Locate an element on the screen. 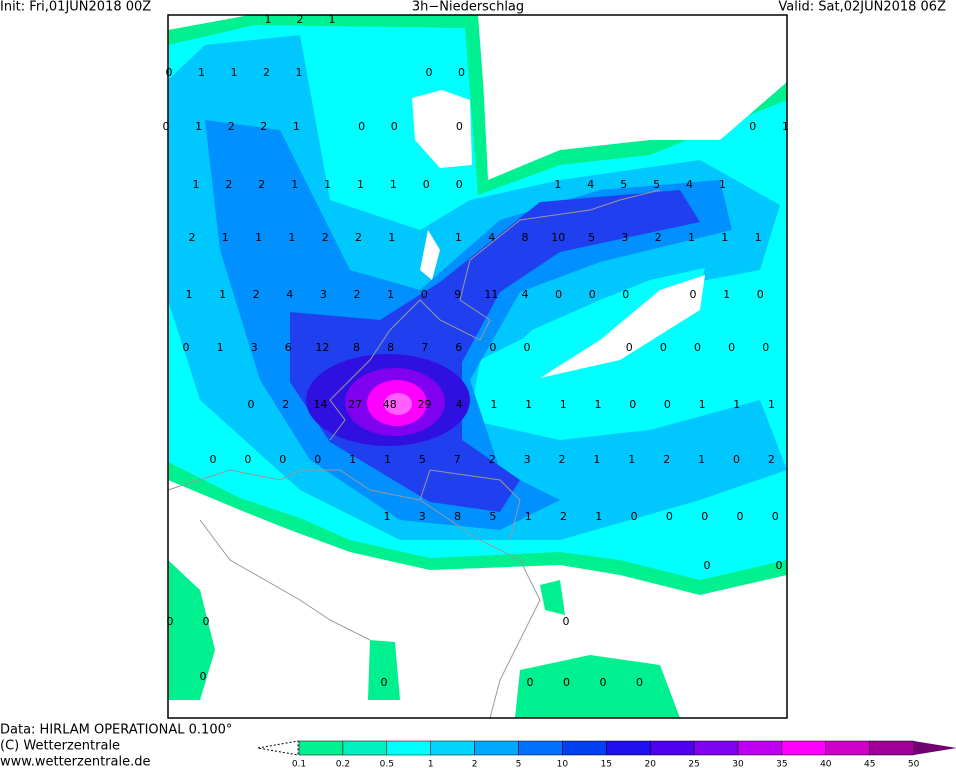 This screenshot has width=956, height=768. colorbar-label: 10 is located at coordinates (563, 764).